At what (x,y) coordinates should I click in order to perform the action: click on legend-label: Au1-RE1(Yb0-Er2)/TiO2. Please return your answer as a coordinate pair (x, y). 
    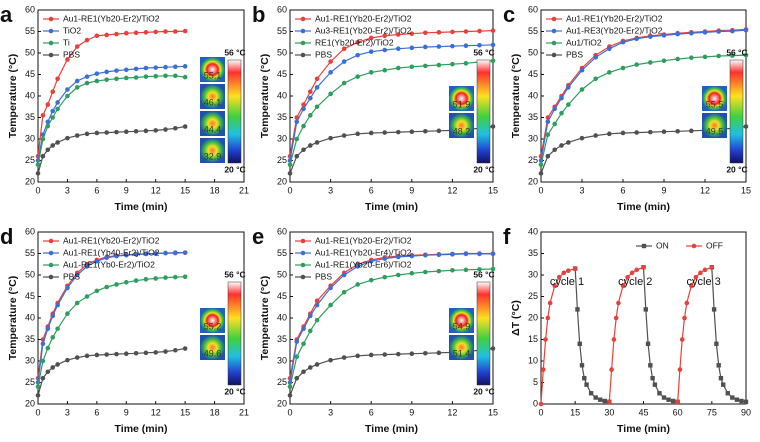
    Looking at the image, I should click on (109, 264).